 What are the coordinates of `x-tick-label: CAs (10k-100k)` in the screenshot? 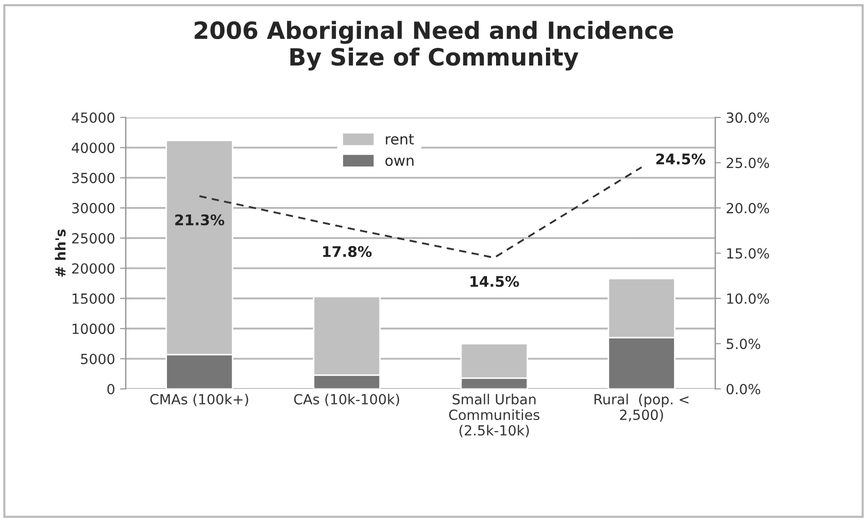 It's located at (347, 400).